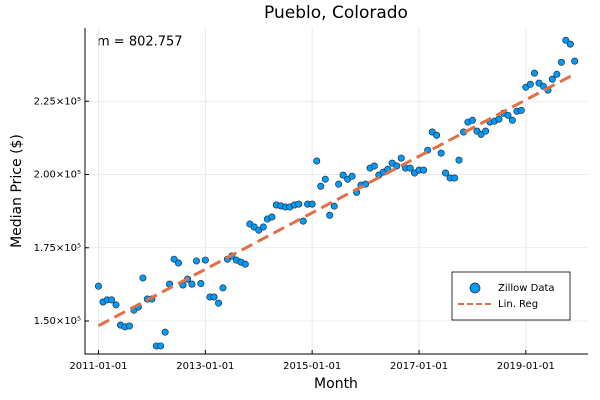 The width and height of the screenshot is (600, 400). I want to click on legend-label: Zillow Data, so click(526, 288).